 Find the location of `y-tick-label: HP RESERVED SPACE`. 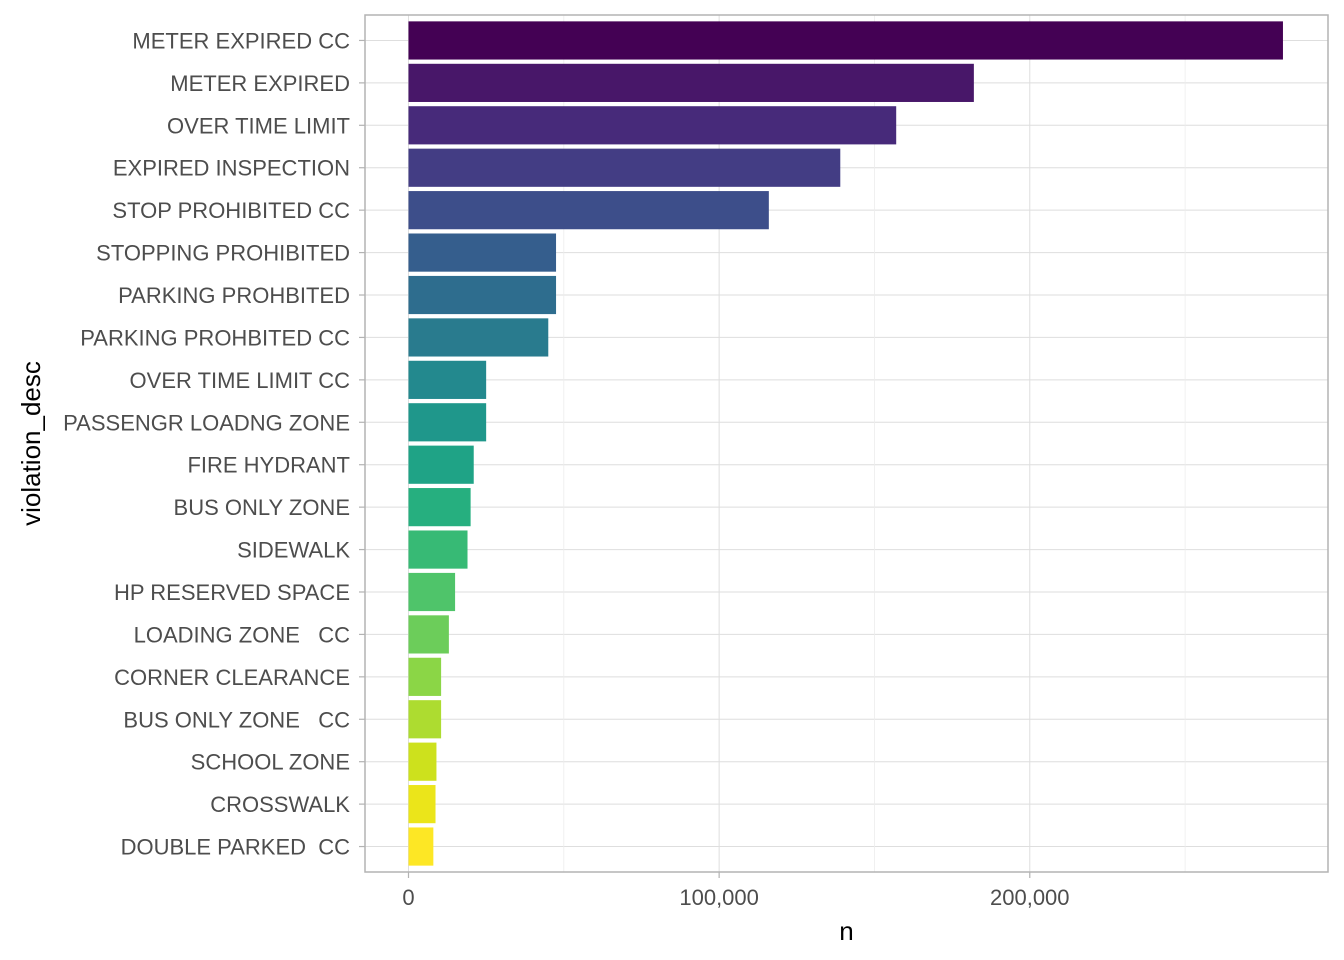

y-tick-label: HP RESERVED SPACE is located at coordinates (232, 592).